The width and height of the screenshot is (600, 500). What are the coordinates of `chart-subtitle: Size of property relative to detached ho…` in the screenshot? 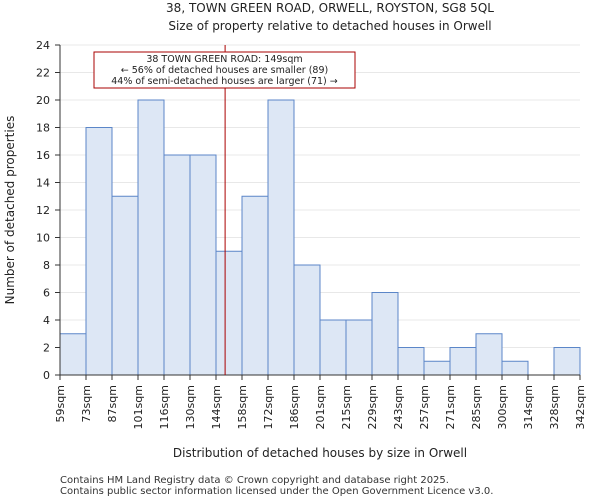 It's located at (329, 26).